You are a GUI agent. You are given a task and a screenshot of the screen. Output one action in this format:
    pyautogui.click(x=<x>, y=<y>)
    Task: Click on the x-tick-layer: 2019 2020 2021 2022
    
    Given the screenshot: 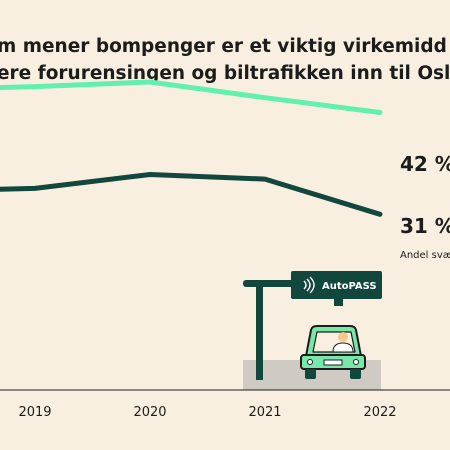 What is the action you would take?
    pyautogui.click(x=207, y=412)
    